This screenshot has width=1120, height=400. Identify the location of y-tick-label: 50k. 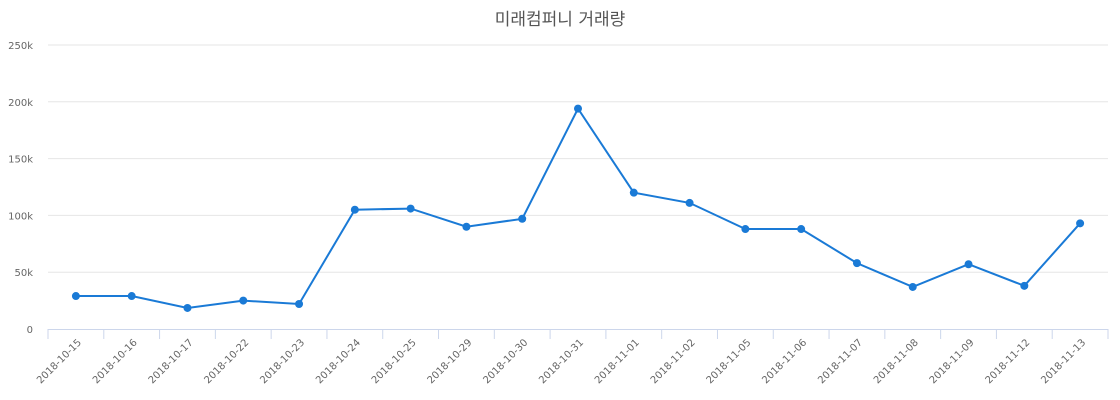
(23, 273).